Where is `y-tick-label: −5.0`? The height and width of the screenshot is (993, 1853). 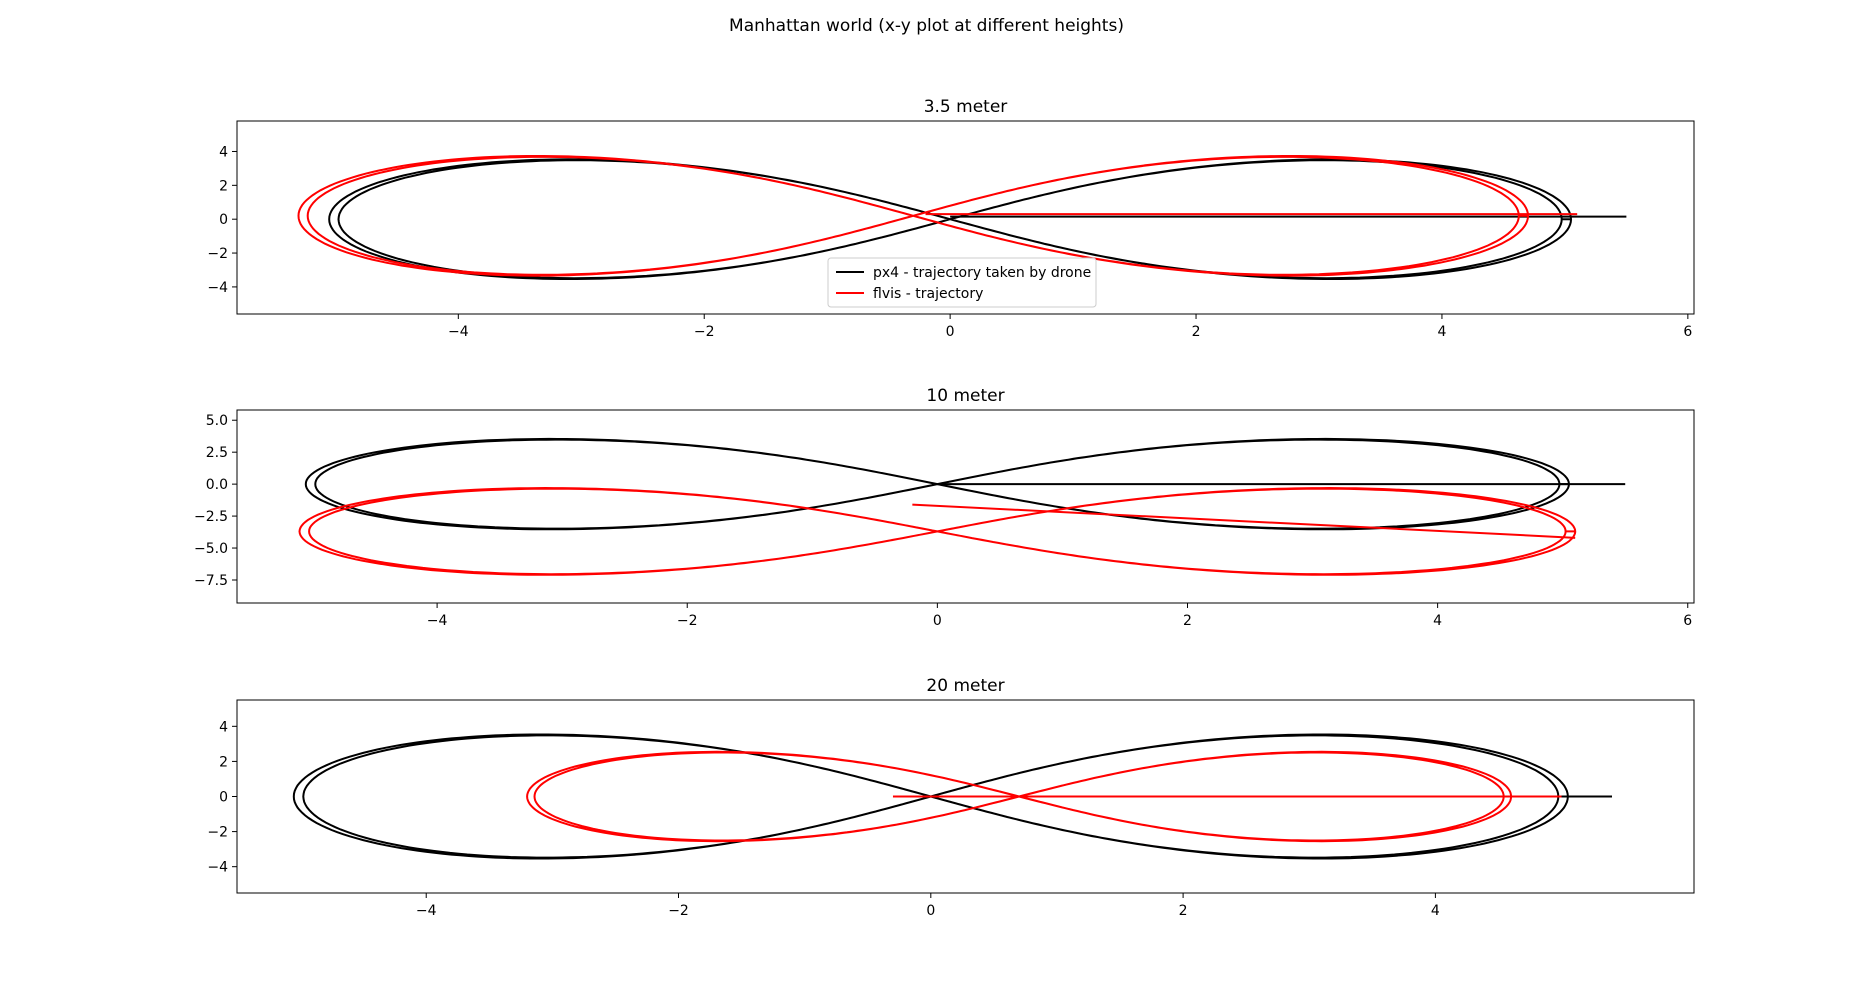
y-tick-label: −5.0 is located at coordinates (211, 549).